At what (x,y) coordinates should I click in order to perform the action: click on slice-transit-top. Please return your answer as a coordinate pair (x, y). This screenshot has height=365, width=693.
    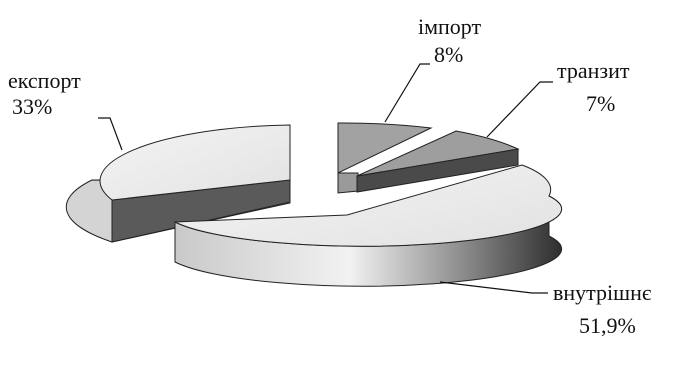
    Looking at the image, I should click on (438, 153).